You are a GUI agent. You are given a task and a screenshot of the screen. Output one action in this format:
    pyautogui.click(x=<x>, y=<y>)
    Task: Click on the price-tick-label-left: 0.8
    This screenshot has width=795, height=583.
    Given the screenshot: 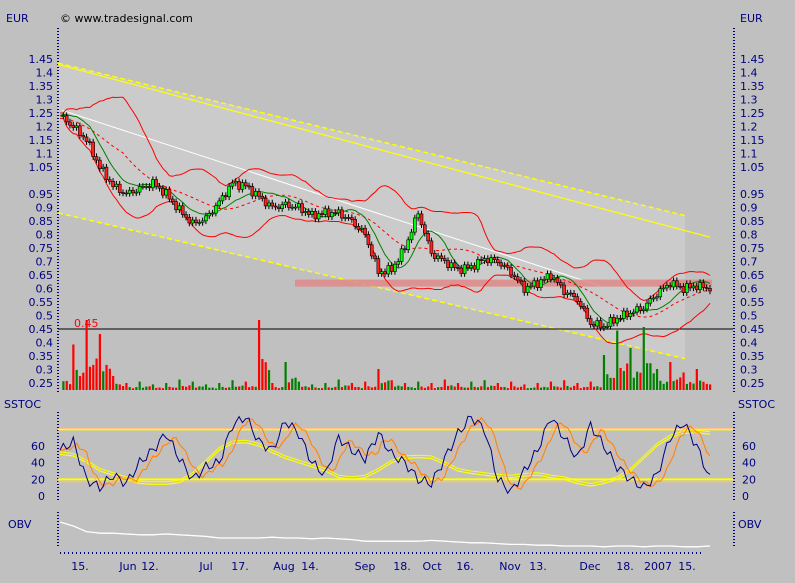 What is the action you would take?
    pyautogui.click(x=45, y=235)
    